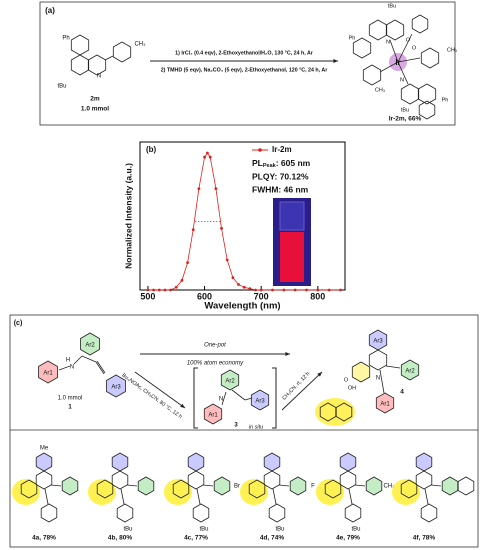 This screenshot has height=550, width=484. Describe the element at coordinates (270, 166) in the screenshot. I see `annotation-part: Peak` at that location.